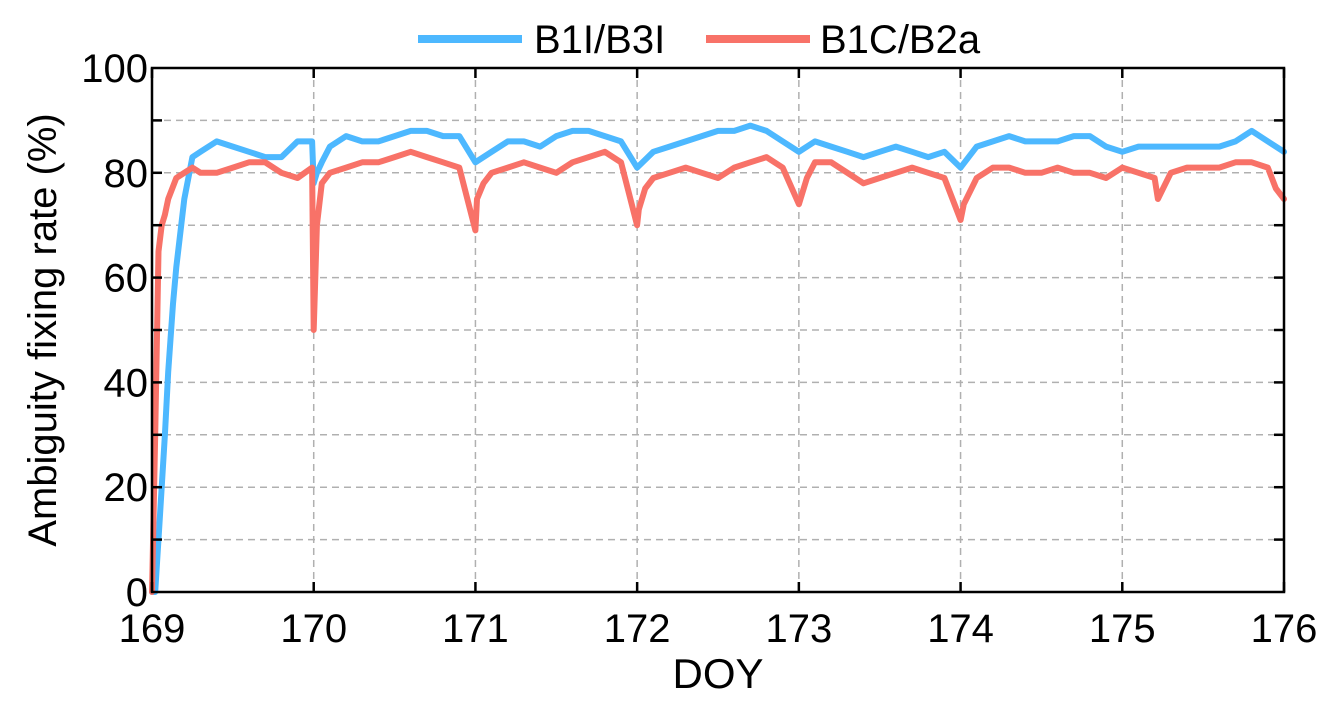  What do you see at coordinates (637, 629) in the screenshot?
I see `x-tick-label: 172` at bounding box center [637, 629].